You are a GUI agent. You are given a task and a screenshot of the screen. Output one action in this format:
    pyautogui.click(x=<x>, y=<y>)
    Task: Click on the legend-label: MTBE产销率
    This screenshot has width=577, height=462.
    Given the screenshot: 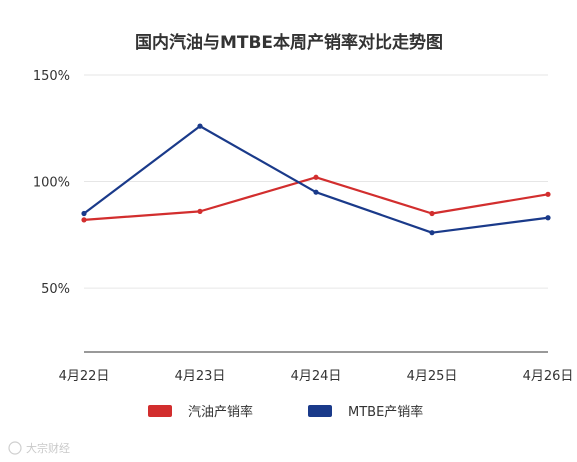 What is the action you would take?
    pyautogui.click(x=385, y=412)
    